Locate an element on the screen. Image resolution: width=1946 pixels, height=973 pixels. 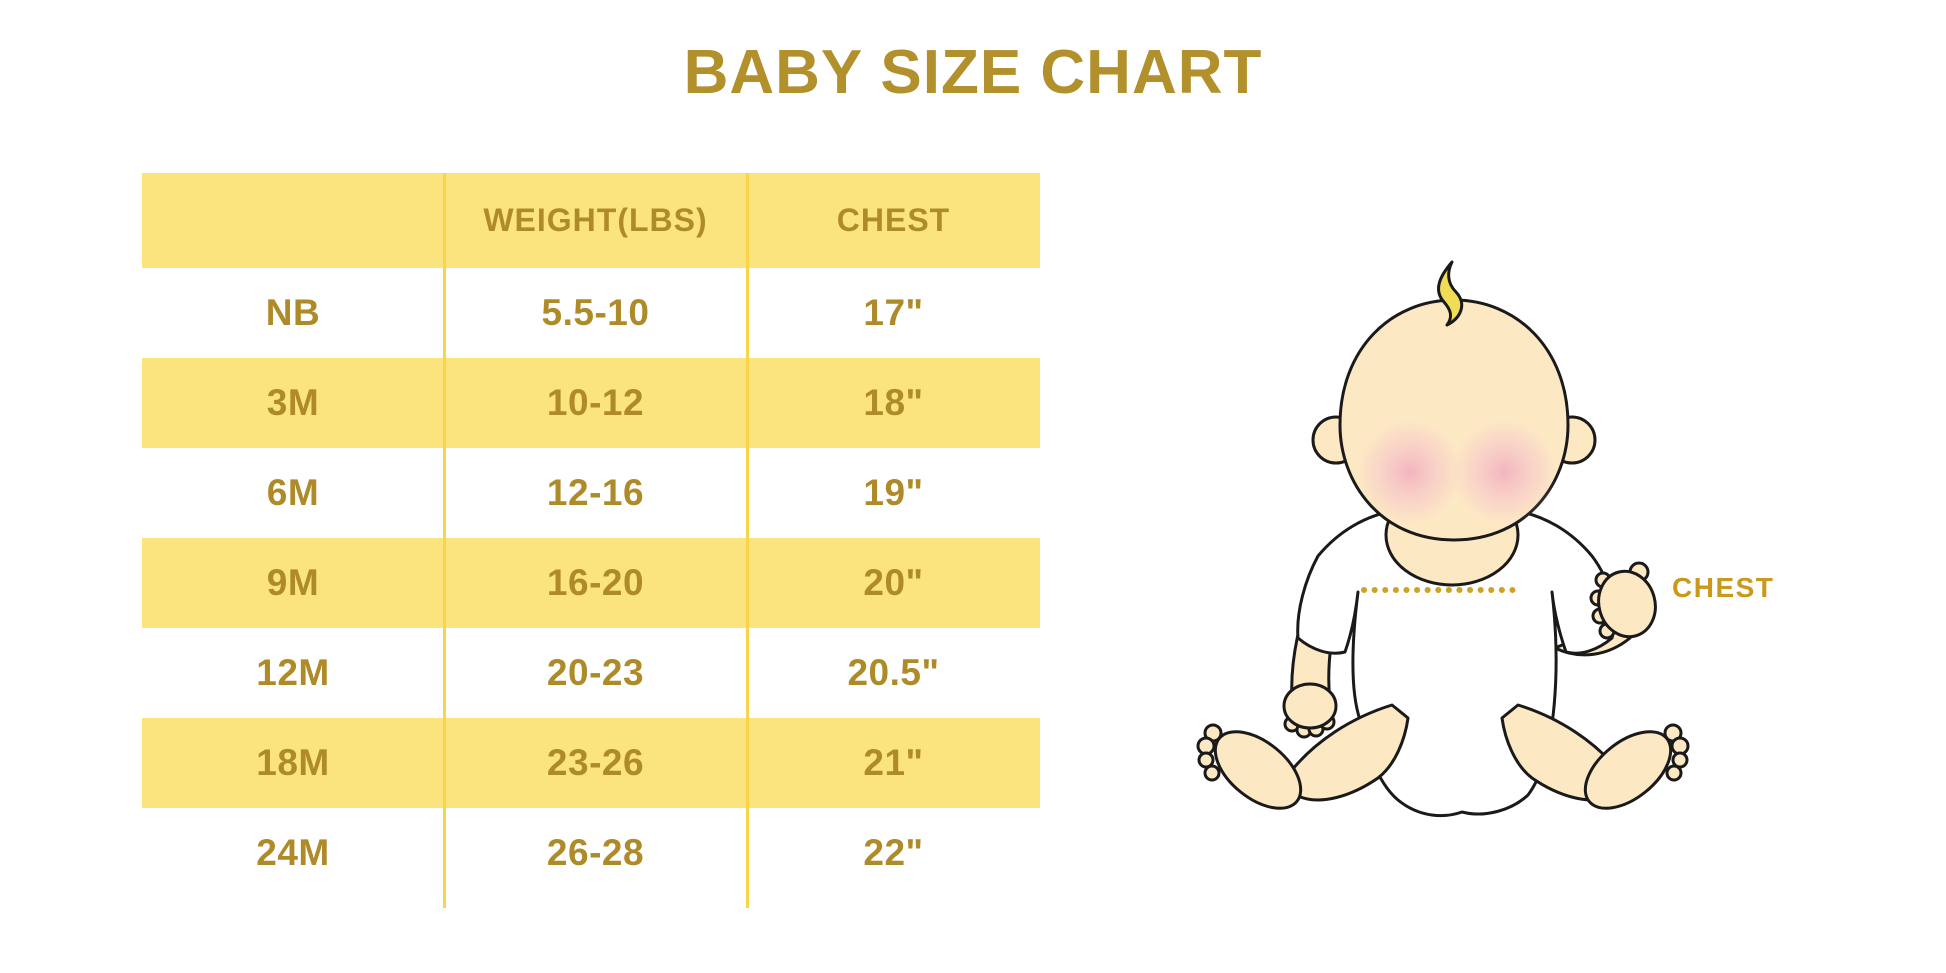
baby-right-fist is located at coordinates (1623, 600).